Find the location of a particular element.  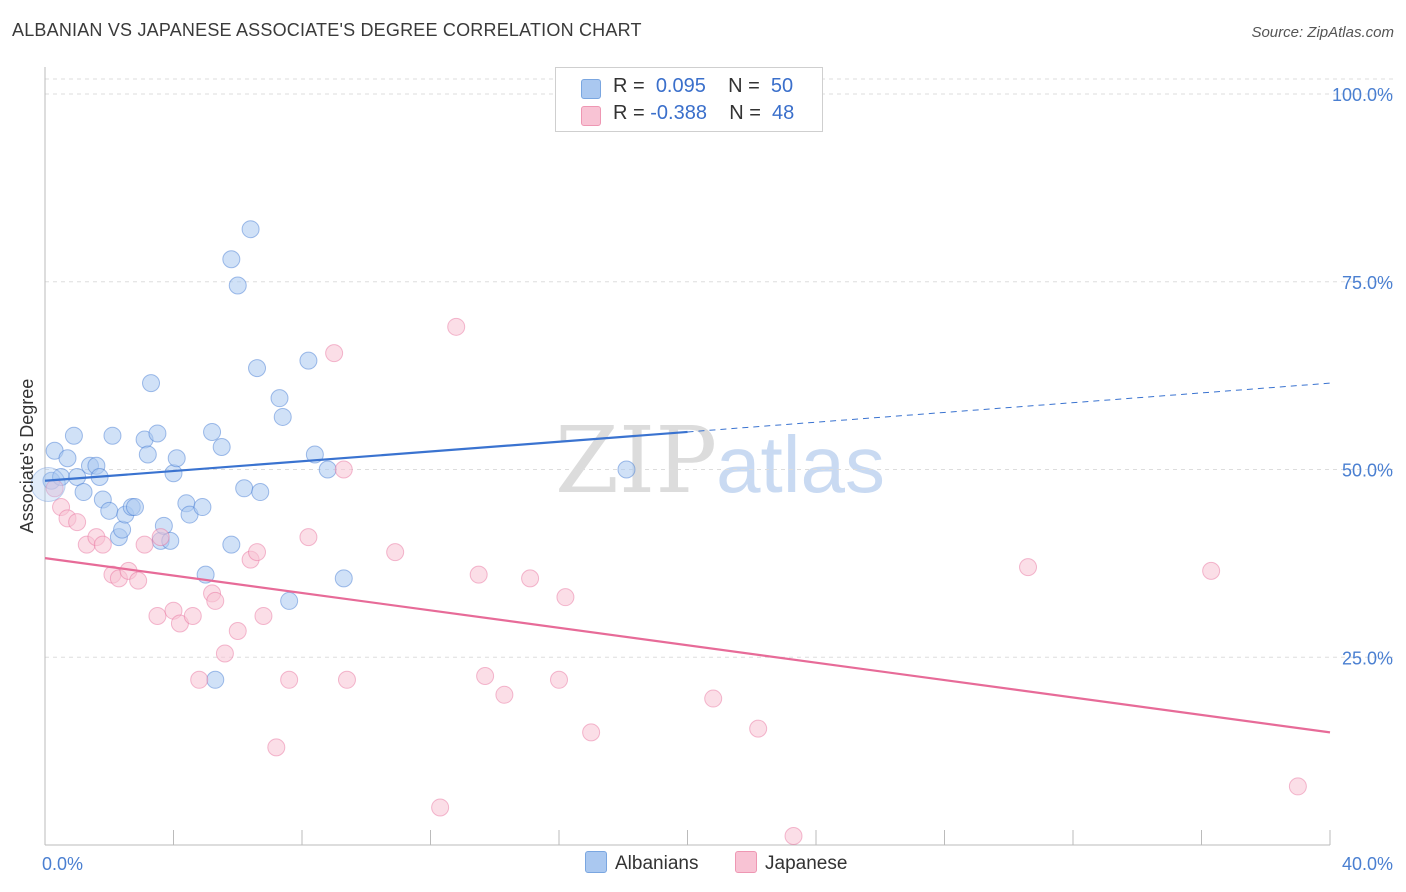

y-tick-label: 25.0% is located at coordinates (1367, 658).